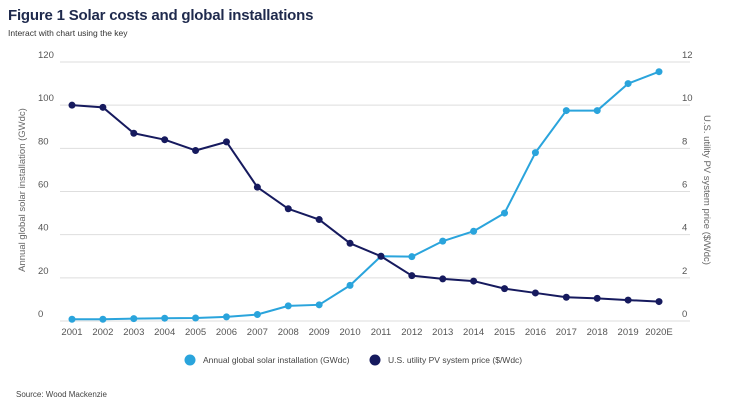 The width and height of the screenshot is (730, 410). What do you see at coordinates (684, 141) in the screenshot?
I see `y-right-tick-label: 8` at bounding box center [684, 141].